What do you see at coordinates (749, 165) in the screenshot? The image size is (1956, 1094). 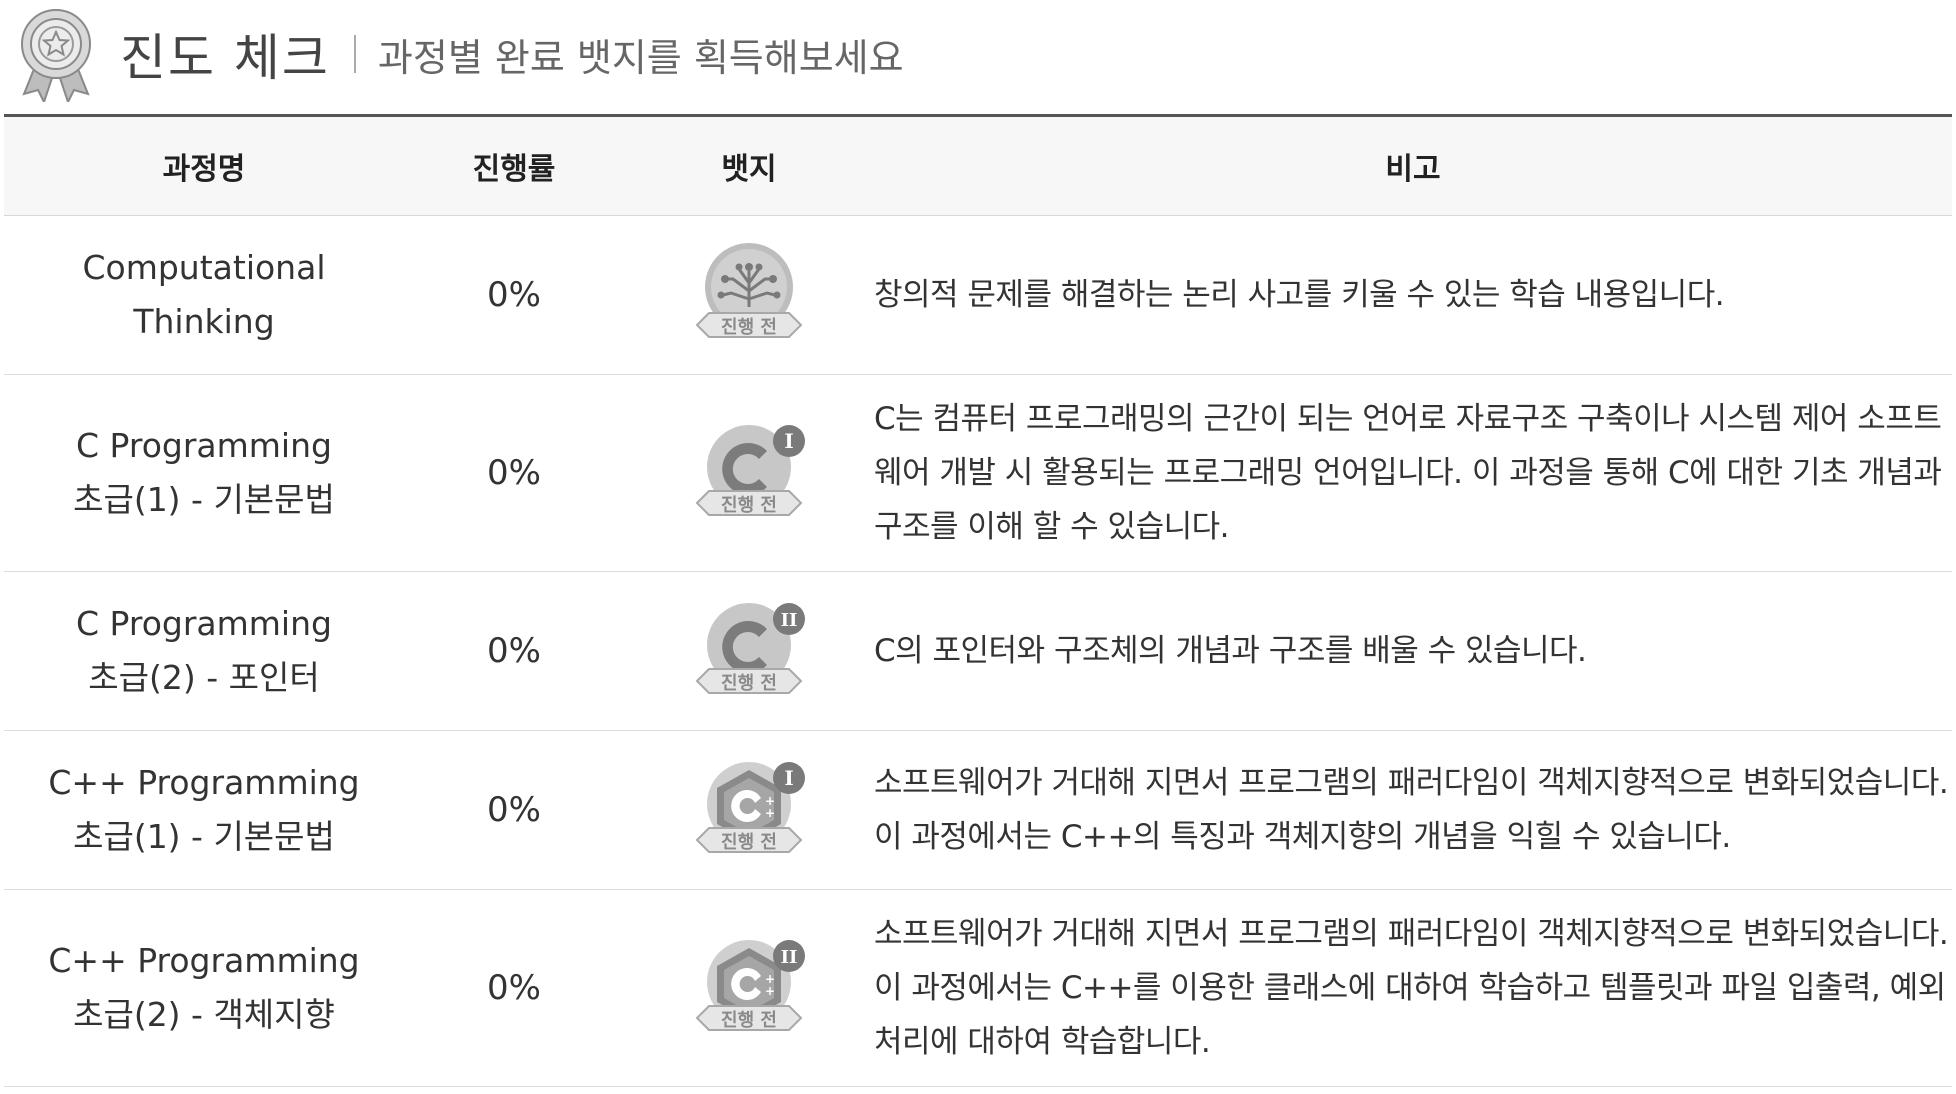 I see `column-header-badge: 뱃지` at bounding box center [749, 165].